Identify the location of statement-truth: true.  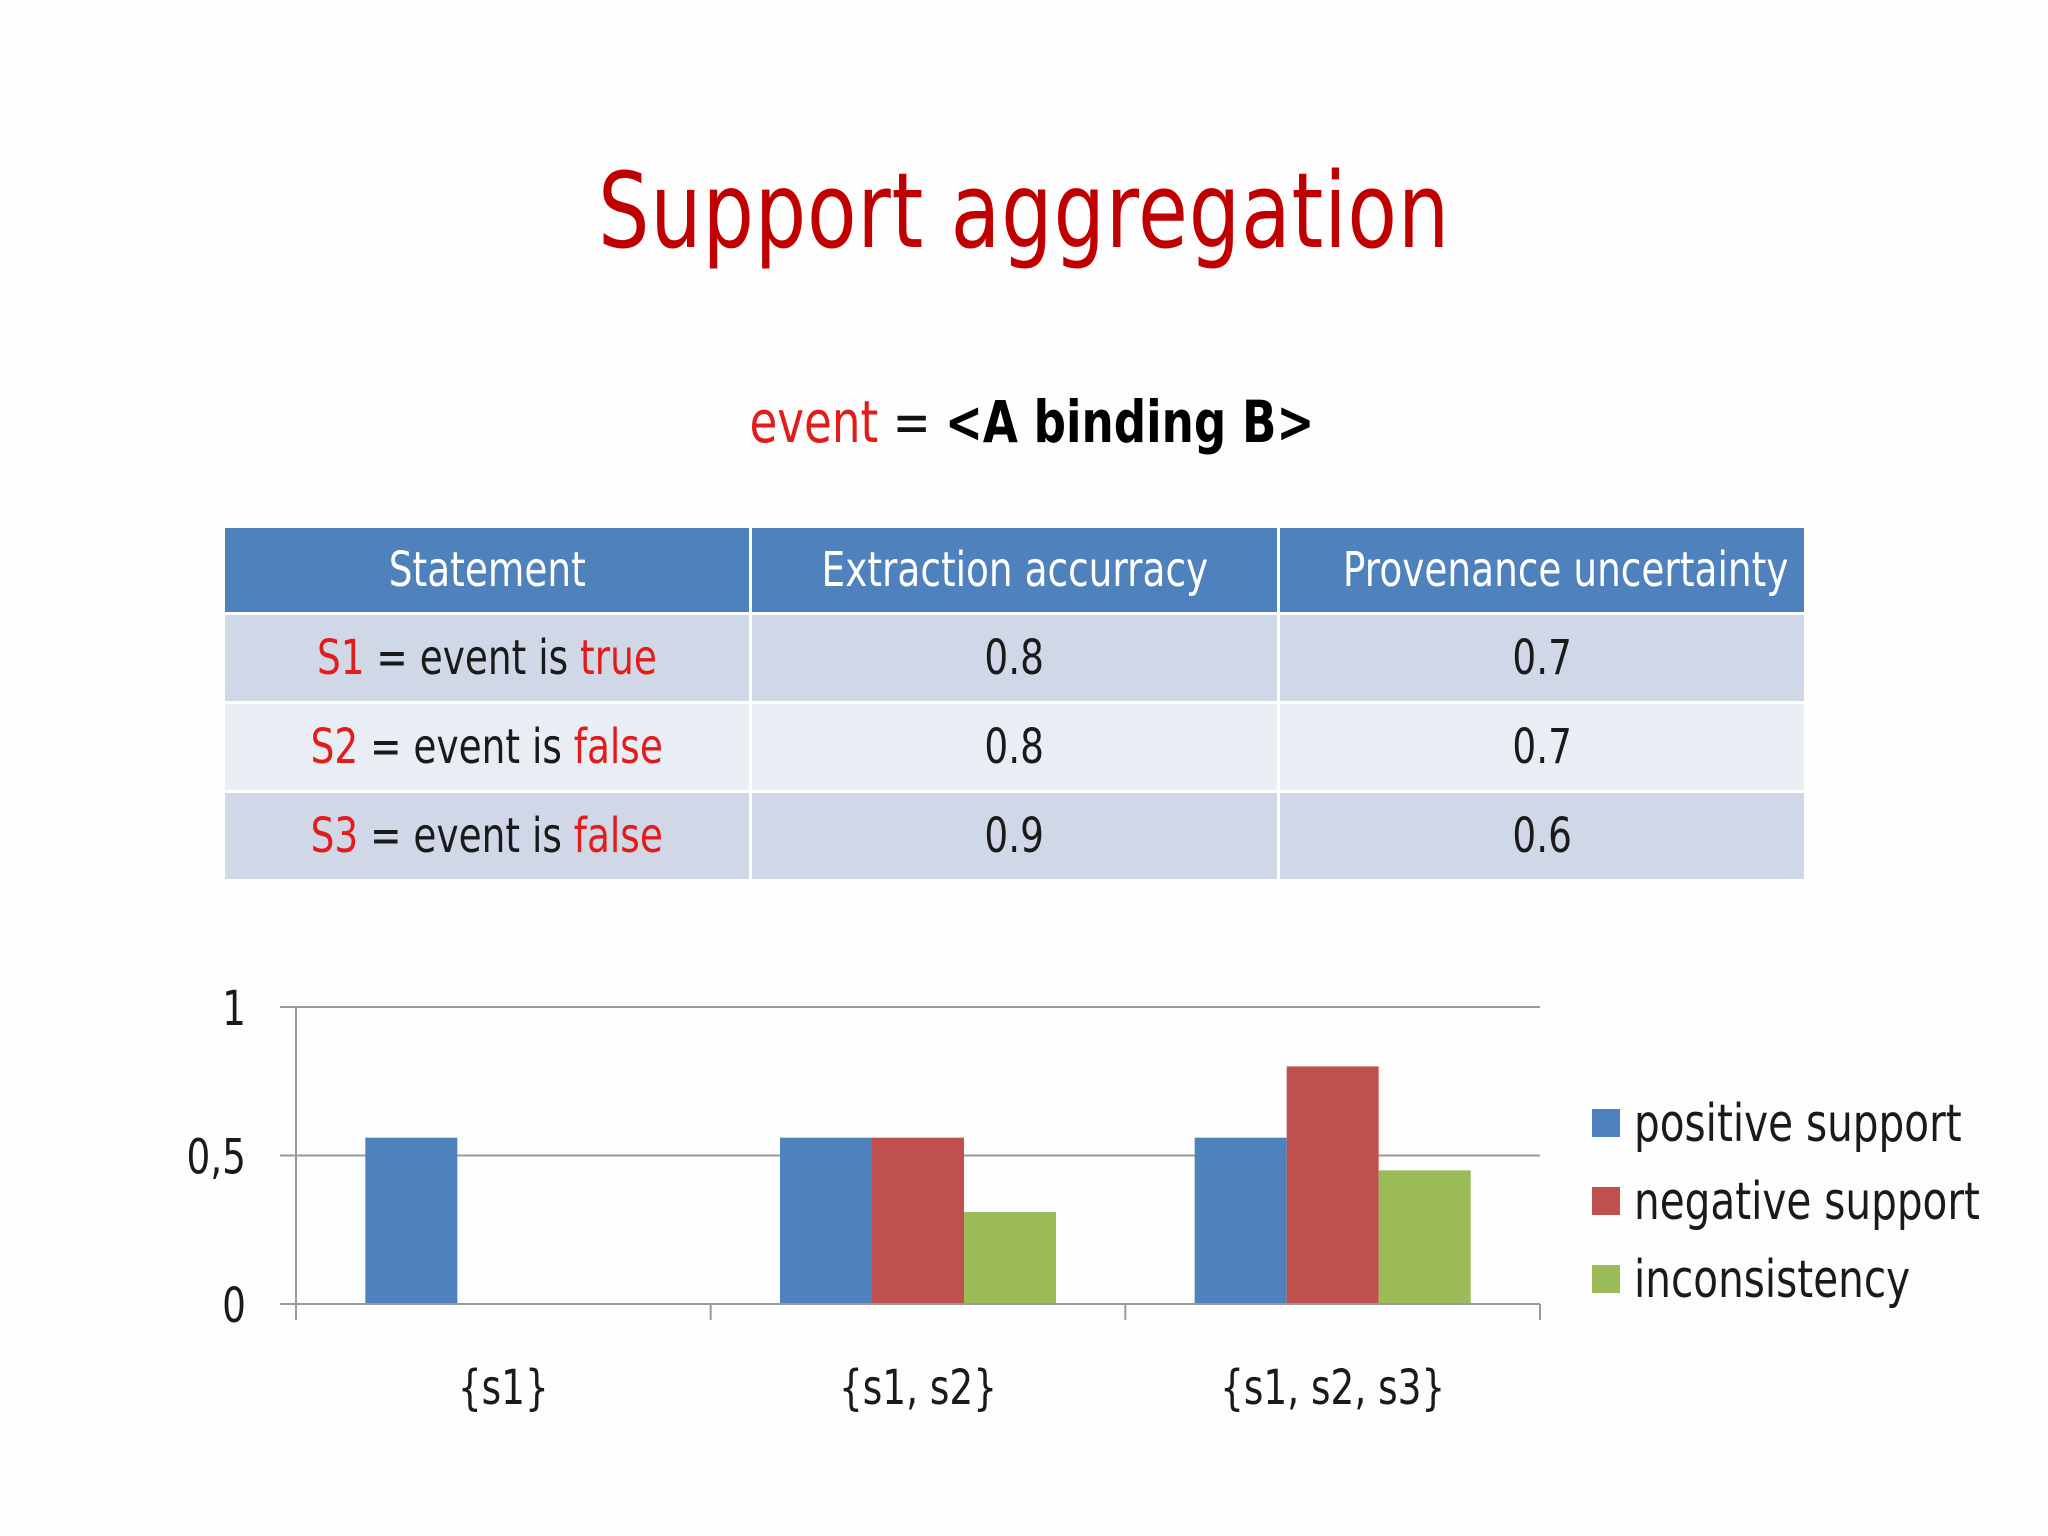
(619, 658).